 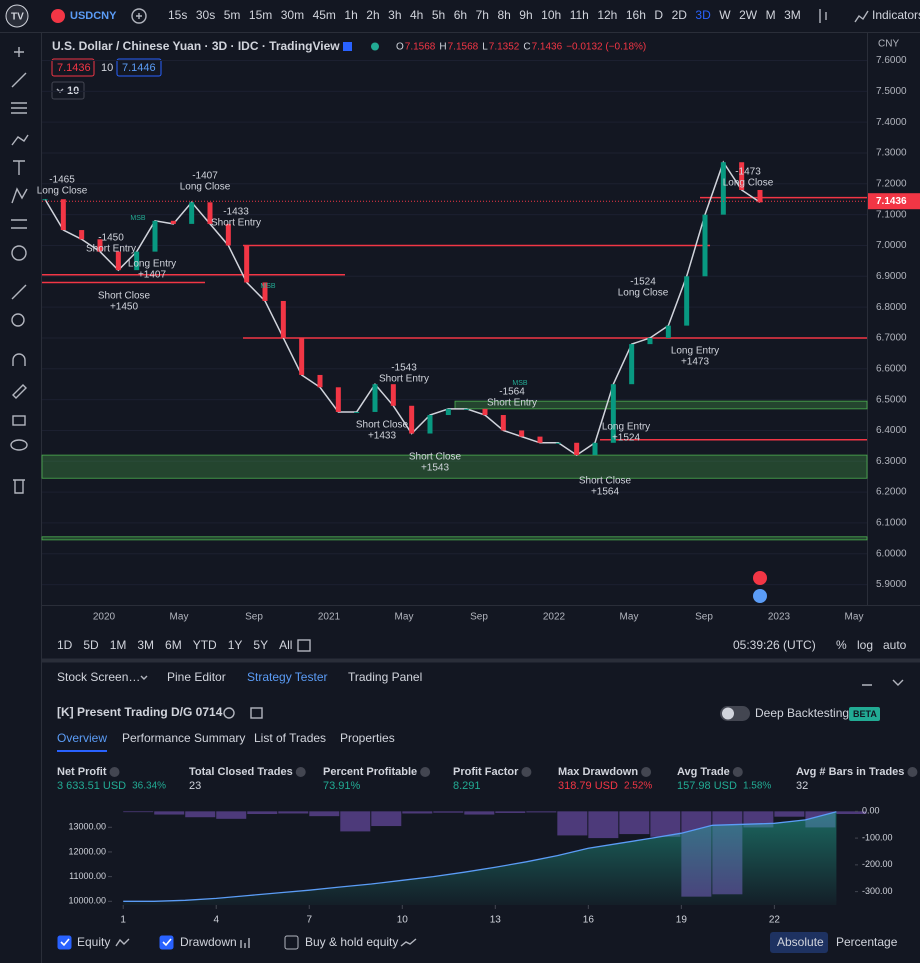 What do you see at coordinates (196, 677) in the screenshot?
I see `panel-tab: Pine Editor` at bounding box center [196, 677].